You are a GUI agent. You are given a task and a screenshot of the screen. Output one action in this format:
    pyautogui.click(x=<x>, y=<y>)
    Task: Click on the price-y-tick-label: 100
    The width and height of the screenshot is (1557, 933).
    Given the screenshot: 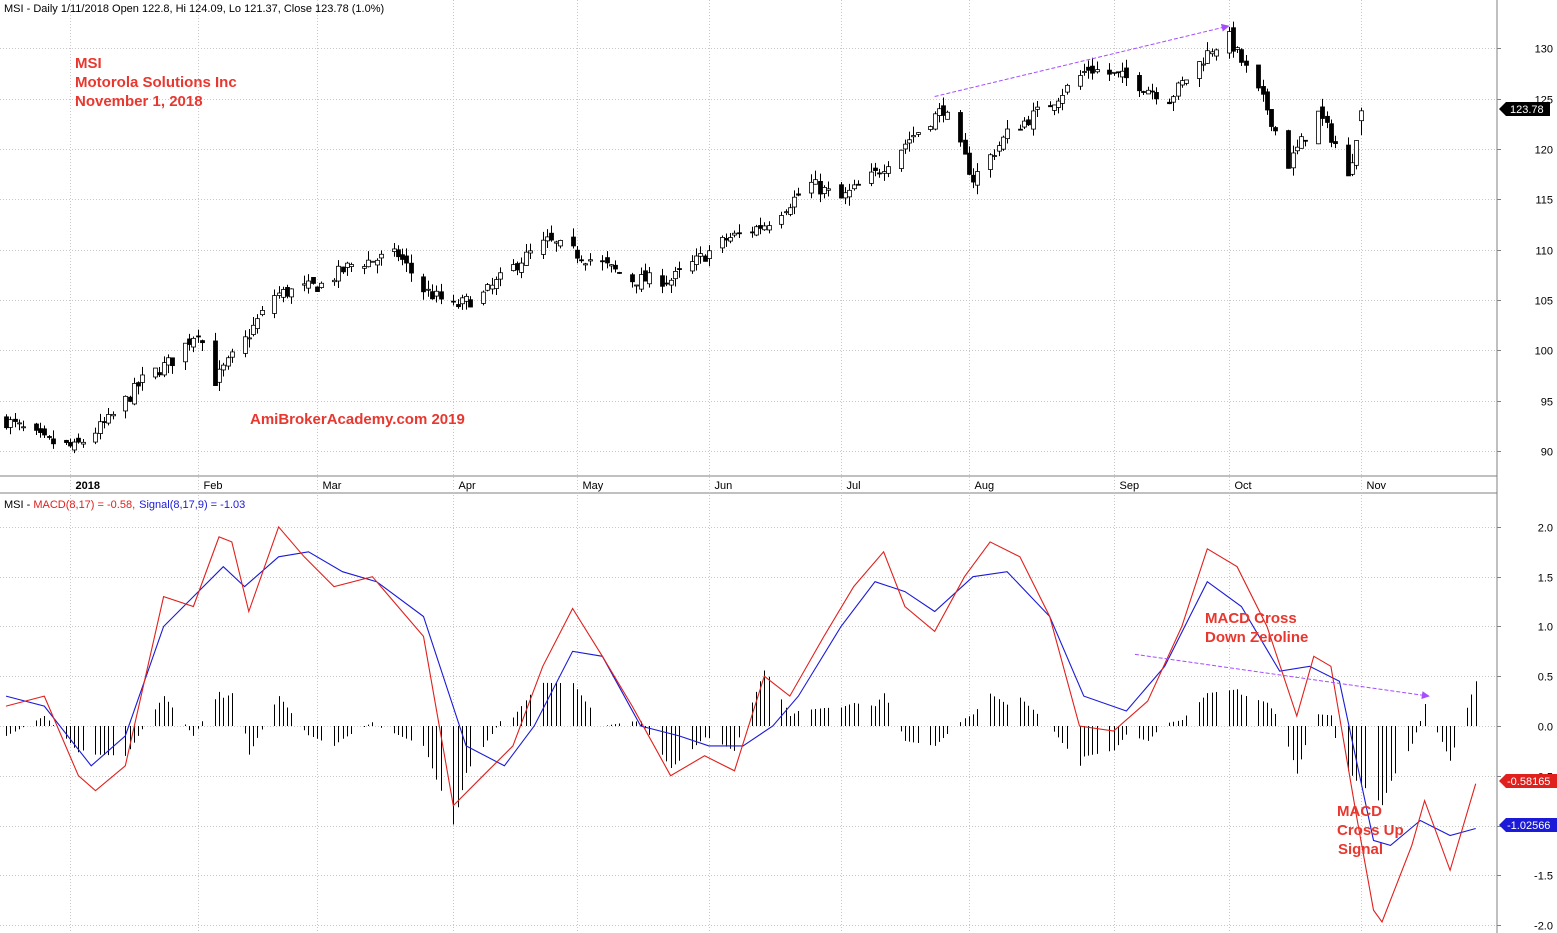 What is the action you would take?
    pyautogui.click(x=1544, y=352)
    